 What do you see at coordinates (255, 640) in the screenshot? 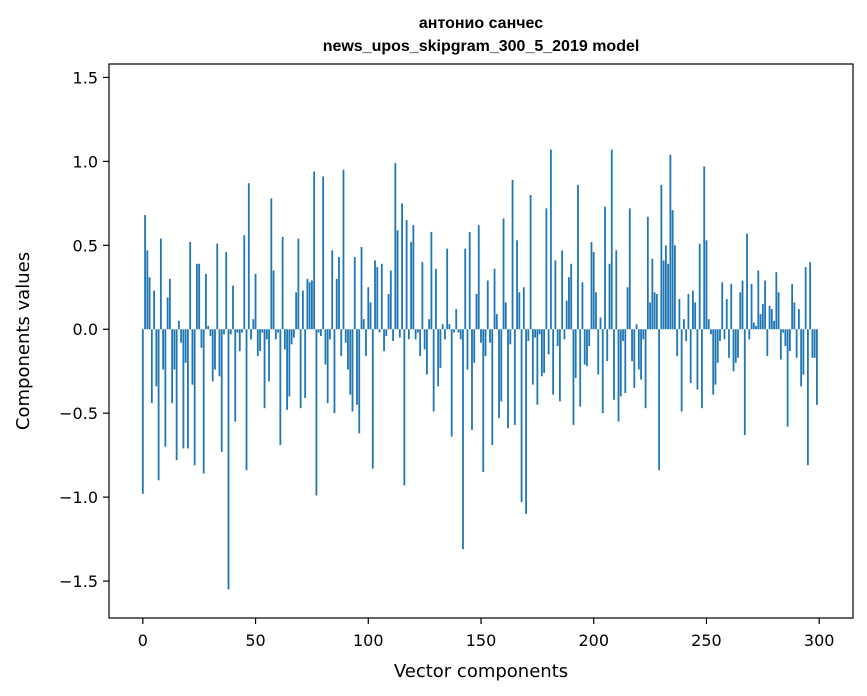
I see `x-tick-label: 50` at bounding box center [255, 640].